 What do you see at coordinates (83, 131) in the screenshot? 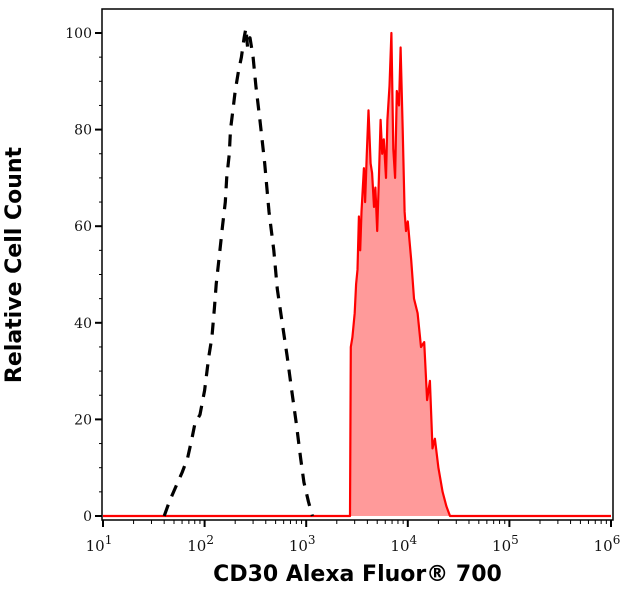
I see `y-tick-label: 80` at bounding box center [83, 131].